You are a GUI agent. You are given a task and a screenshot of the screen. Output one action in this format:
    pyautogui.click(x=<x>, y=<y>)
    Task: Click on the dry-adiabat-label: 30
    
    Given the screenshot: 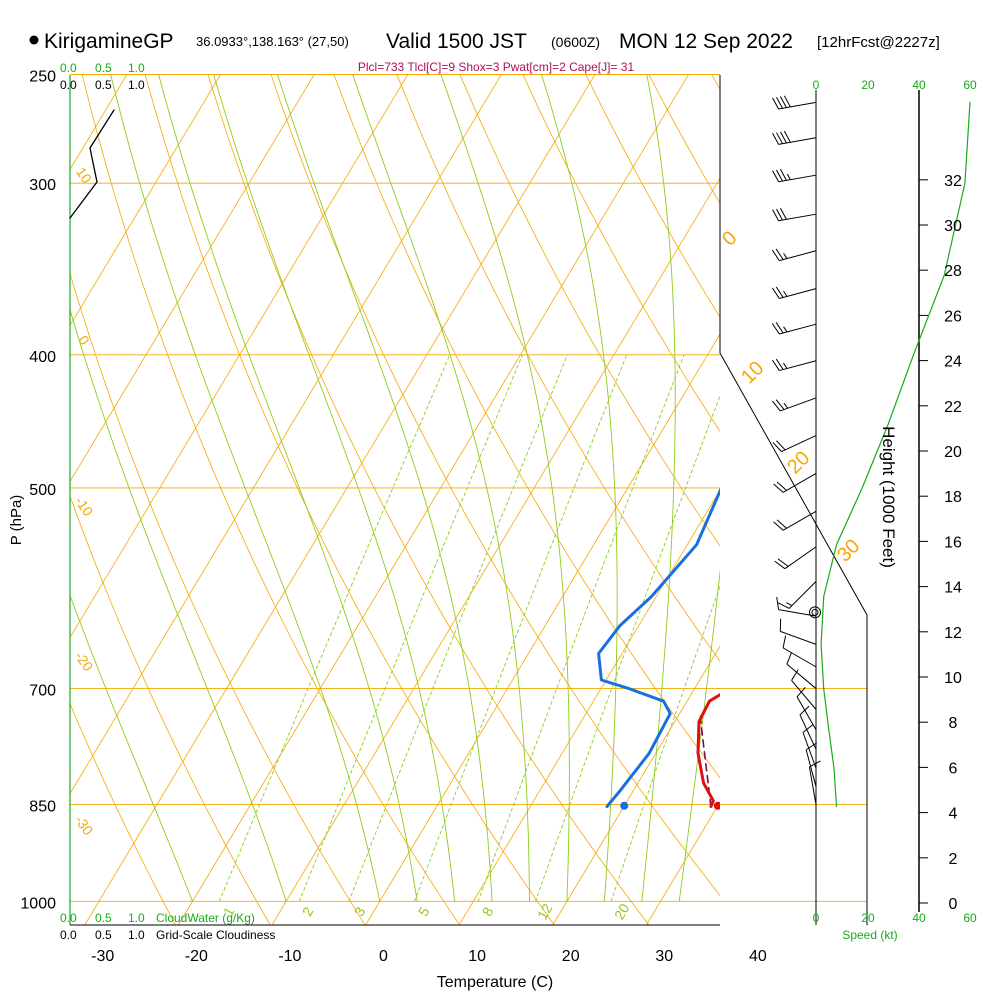 What is the action you would take?
    pyautogui.click(x=848, y=550)
    